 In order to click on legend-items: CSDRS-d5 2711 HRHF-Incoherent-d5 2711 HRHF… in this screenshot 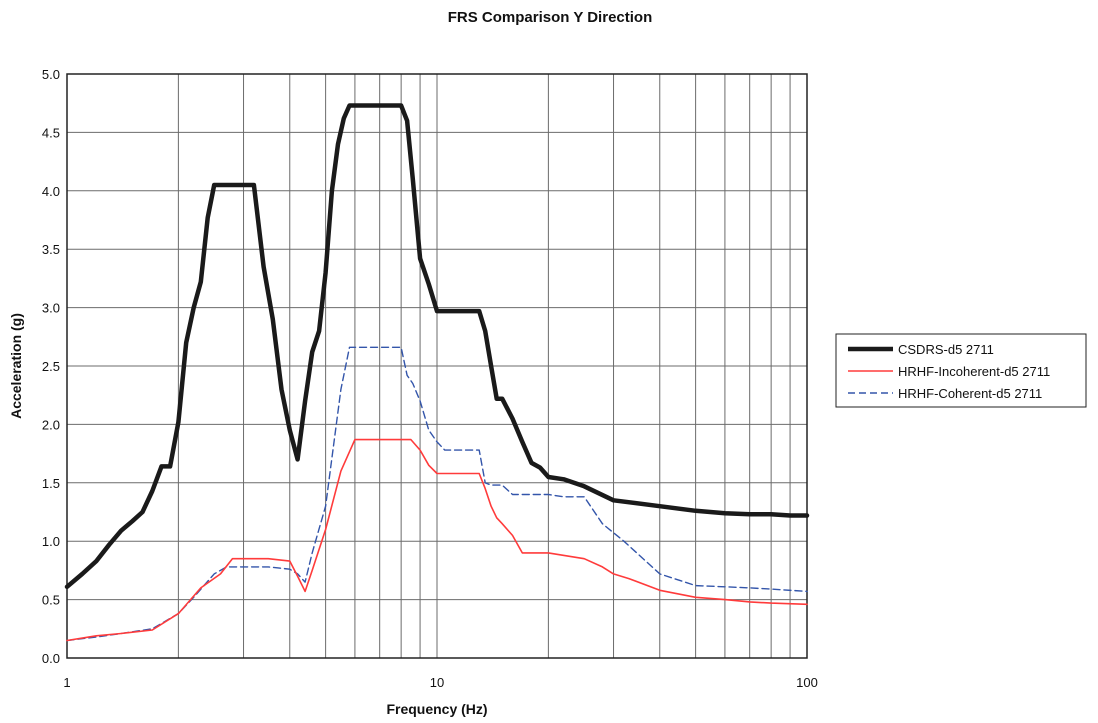, I will do `click(949, 371)`.